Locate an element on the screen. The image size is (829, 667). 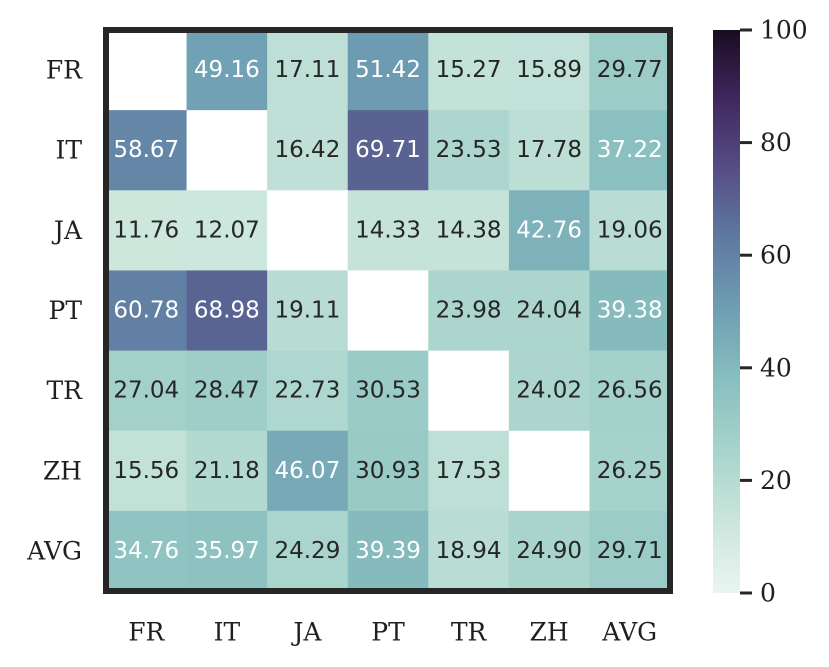
cell-value-label: 17.53 is located at coordinates (469, 471).